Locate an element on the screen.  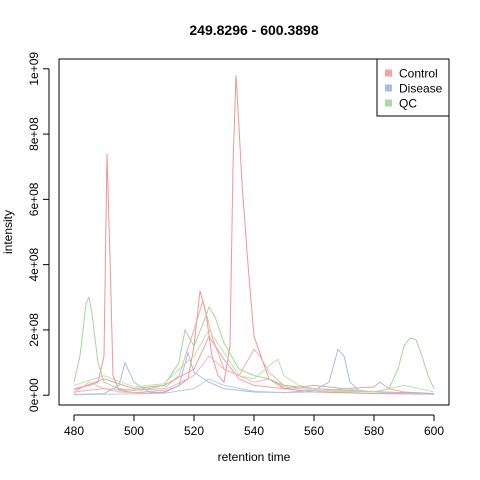
x-tick-label: 540 is located at coordinates (254, 431).